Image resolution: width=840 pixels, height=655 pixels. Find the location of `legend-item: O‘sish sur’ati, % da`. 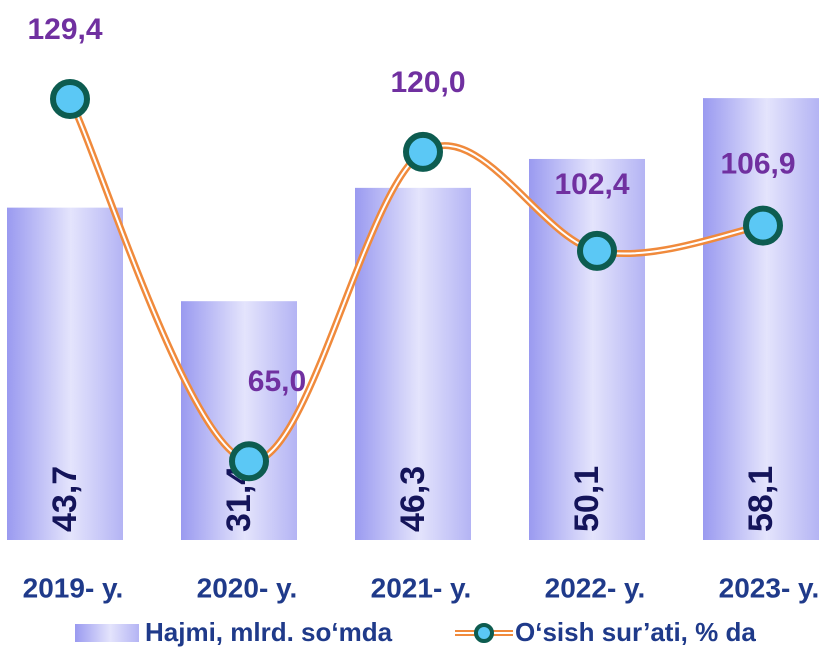

legend-item: O‘sish sur’ati, % da is located at coordinates (605, 632).